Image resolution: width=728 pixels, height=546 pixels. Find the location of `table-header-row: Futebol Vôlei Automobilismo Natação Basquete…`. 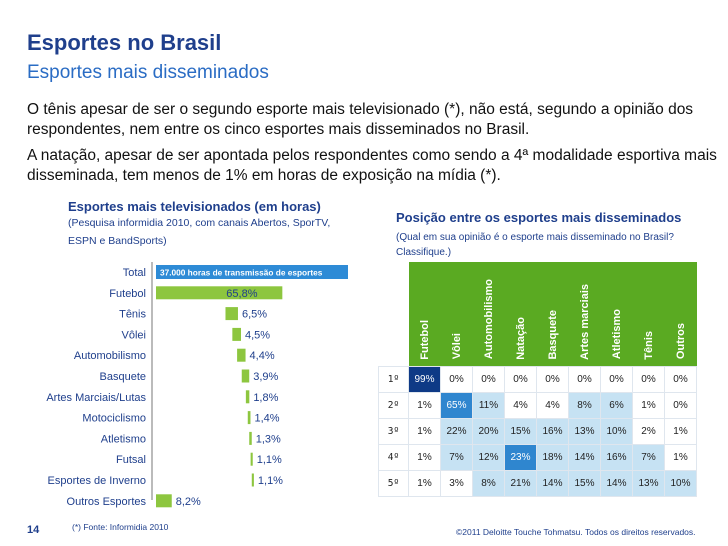

table-header-row: Futebol Vôlei Automobilismo Natação Basquete… is located at coordinates (538, 314).